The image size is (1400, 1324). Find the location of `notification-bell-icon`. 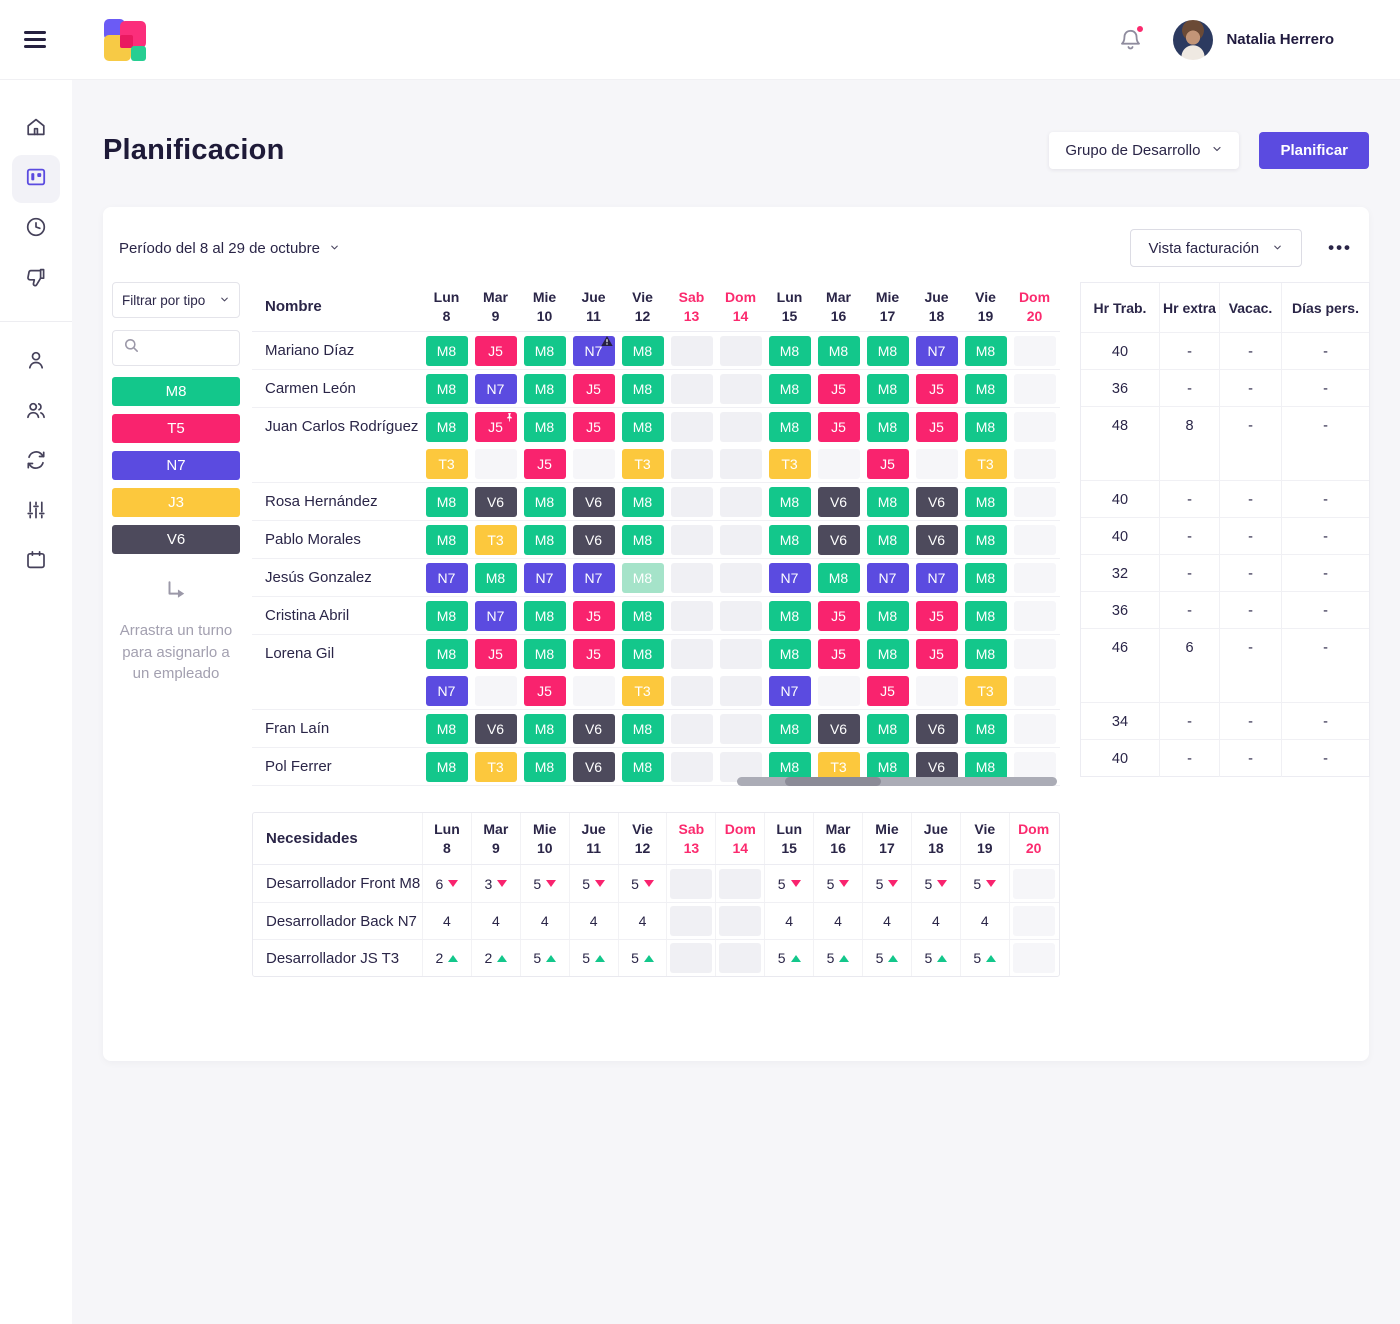

notification-bell-icon is located at coordinates (1131, 38).